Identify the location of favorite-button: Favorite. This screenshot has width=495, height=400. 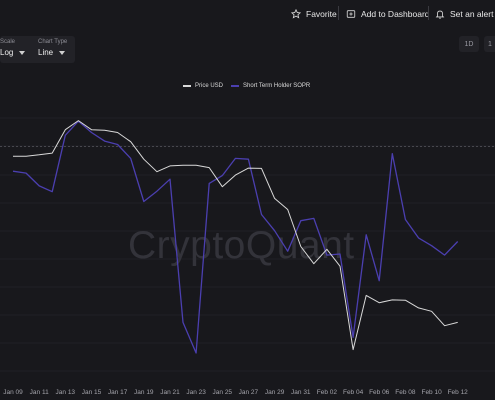
(314, 14).